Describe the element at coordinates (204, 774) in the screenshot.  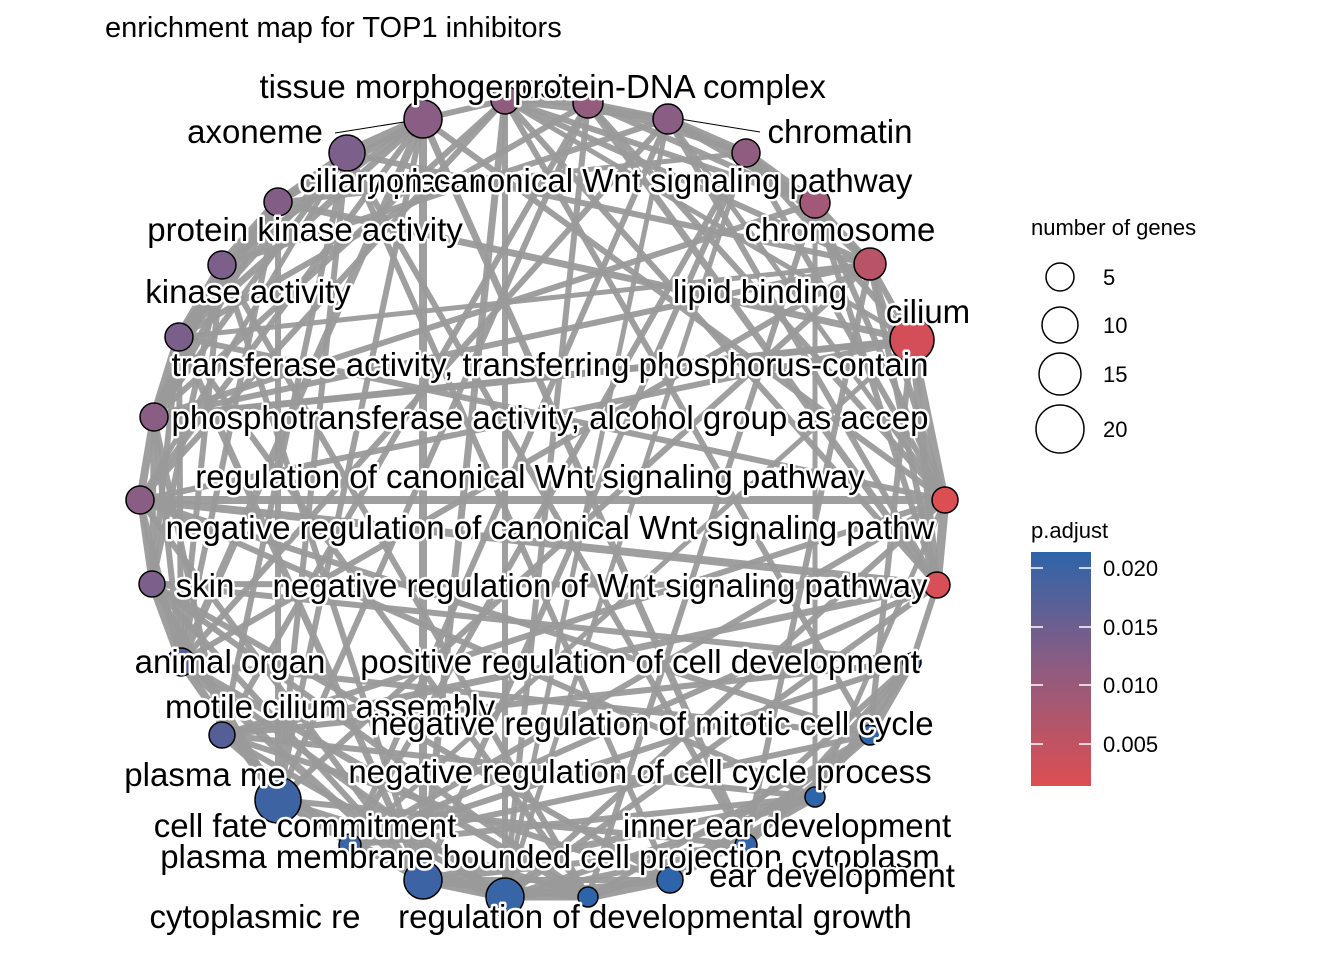
I see `node-label: plasma me` at that location.